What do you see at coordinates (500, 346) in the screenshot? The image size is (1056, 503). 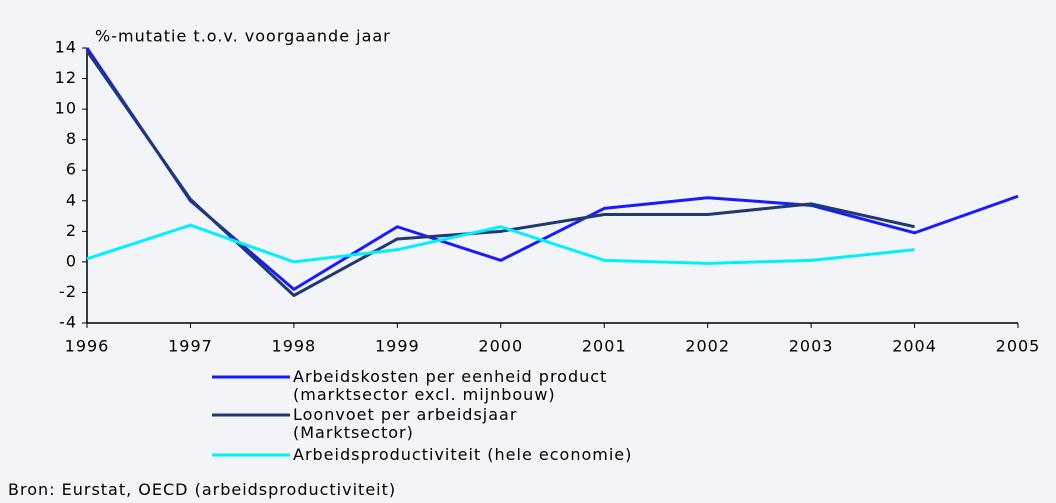 I see `x-tick-label: 2000` at bounding box center [500, 346].